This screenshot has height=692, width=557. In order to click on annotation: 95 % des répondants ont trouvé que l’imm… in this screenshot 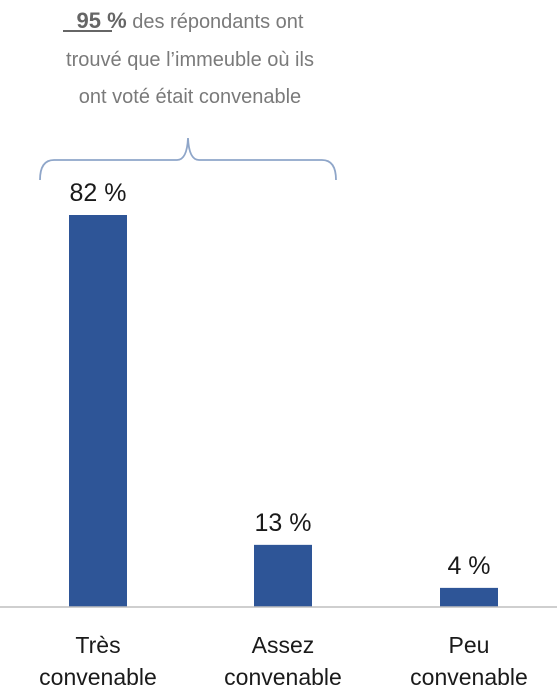, I will do `click(188, 94)`.